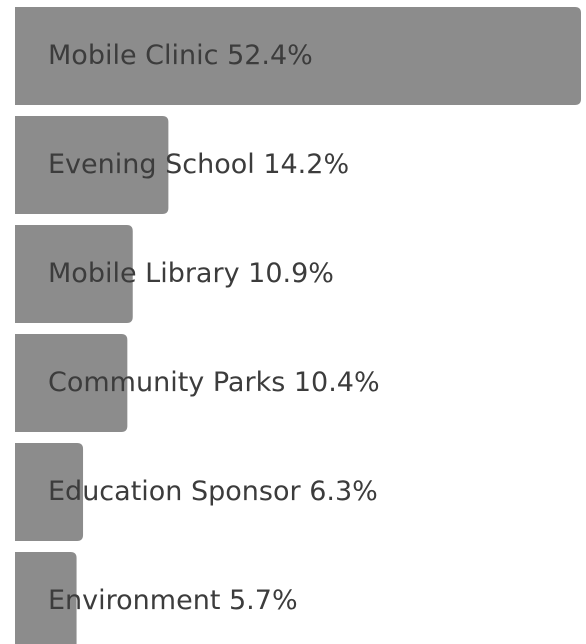 This screenshot has height=644, width=586. I want to click on bar-label: Community Parks 10.4%, so click(214, 382).